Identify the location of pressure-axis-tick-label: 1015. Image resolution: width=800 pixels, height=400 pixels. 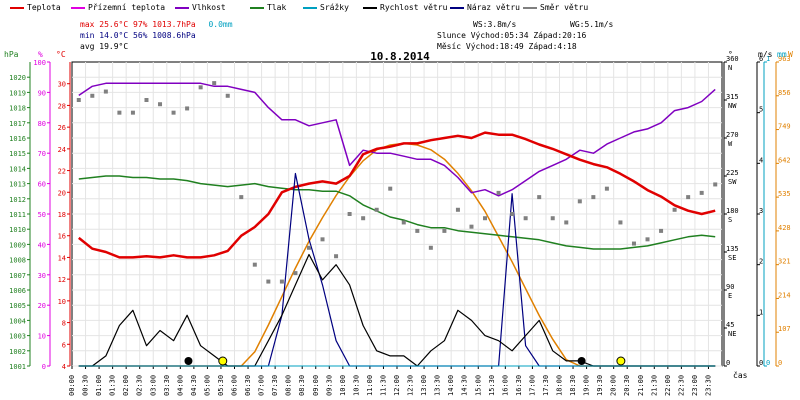
(17, 154).